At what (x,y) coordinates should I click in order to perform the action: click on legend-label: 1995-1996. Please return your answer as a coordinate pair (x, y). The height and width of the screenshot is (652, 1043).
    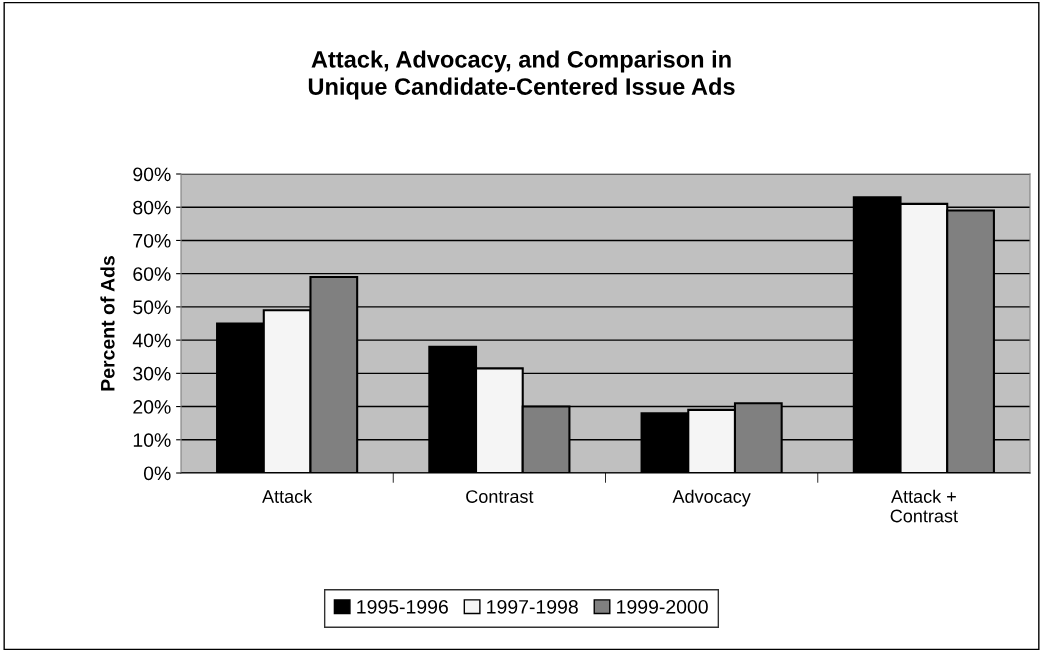
    Looking at the image, I should click on (402, 606).